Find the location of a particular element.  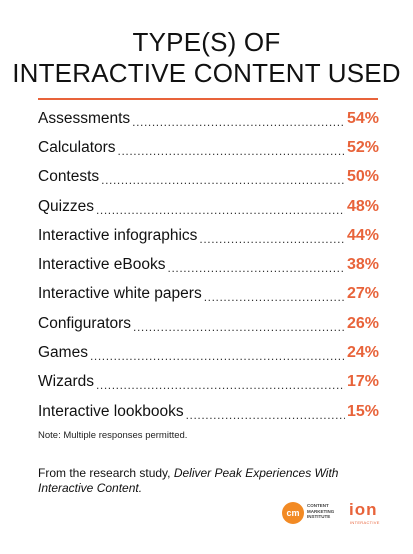

row-value: 54% is located at coordinates (362, 118).